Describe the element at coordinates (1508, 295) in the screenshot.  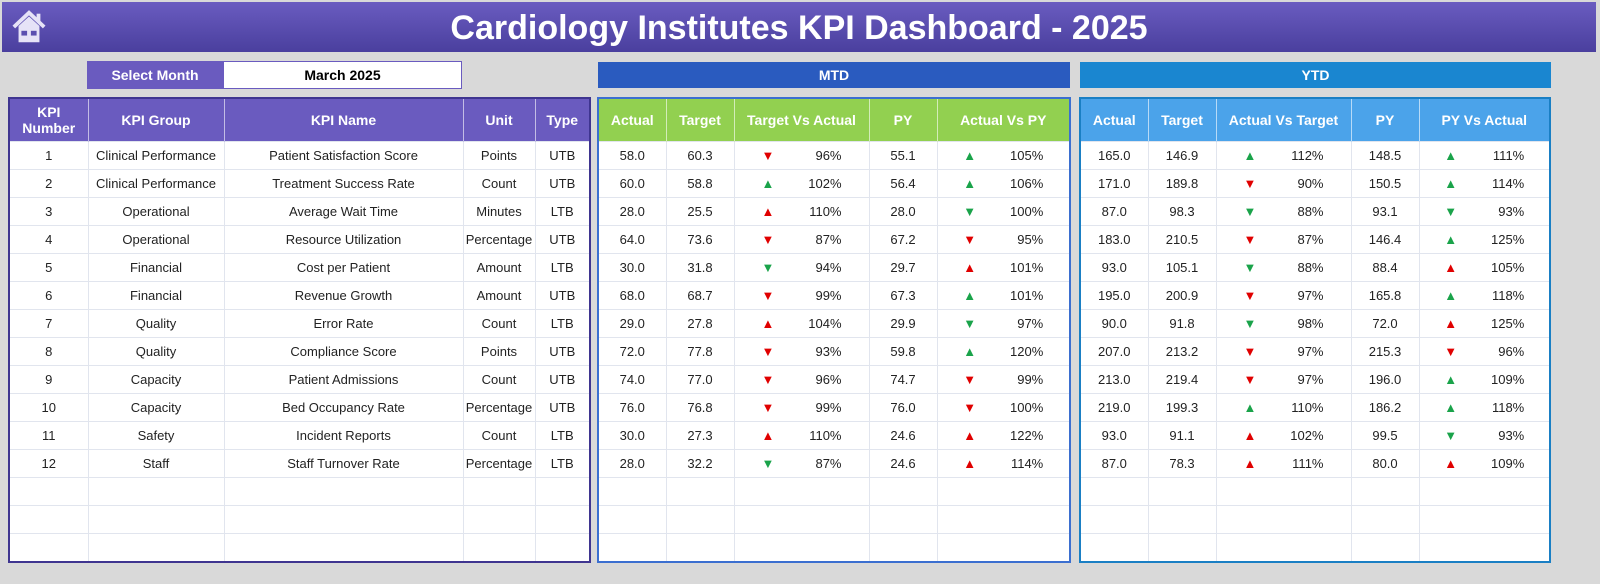
I see `ytd-py-vs-actual-percent: 118%` at that location.